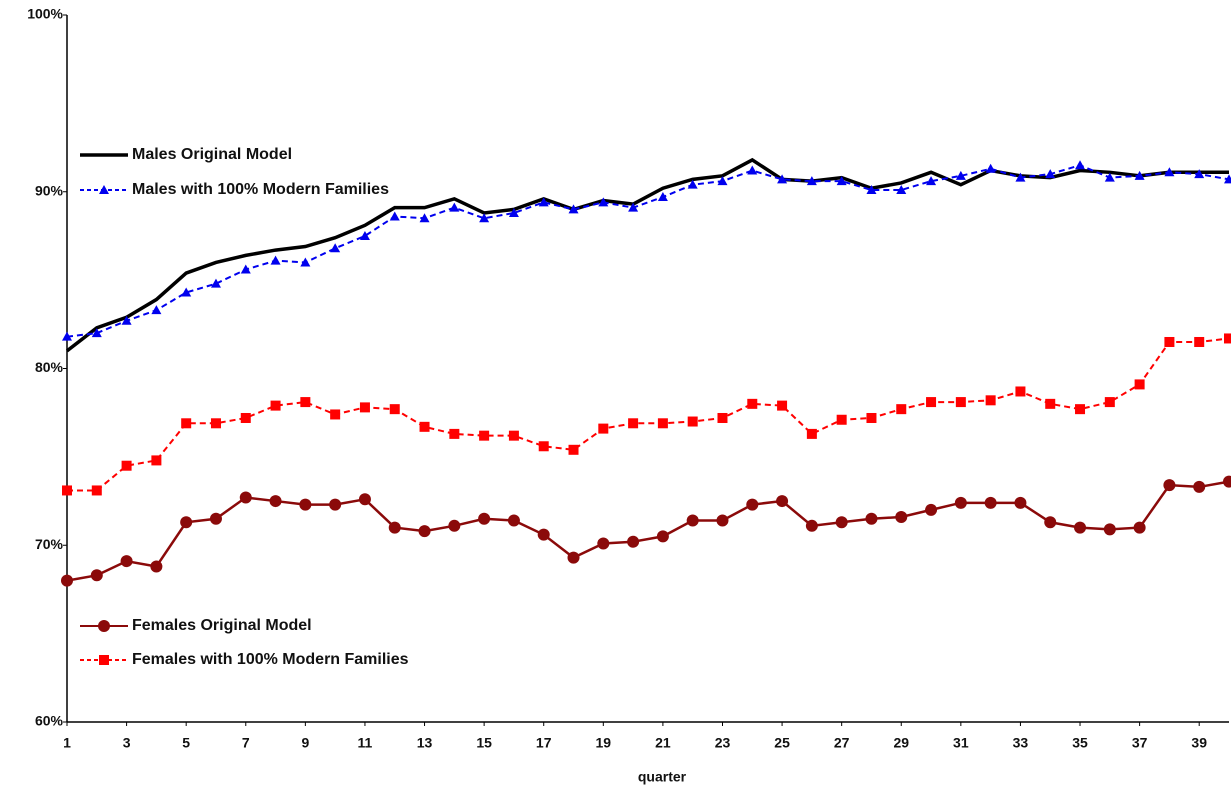 This screenshot has width=1231, height=794. Describe the element at coordinates (67, 743) in the screenshot. I see `x-tick-label: 1` at that location.